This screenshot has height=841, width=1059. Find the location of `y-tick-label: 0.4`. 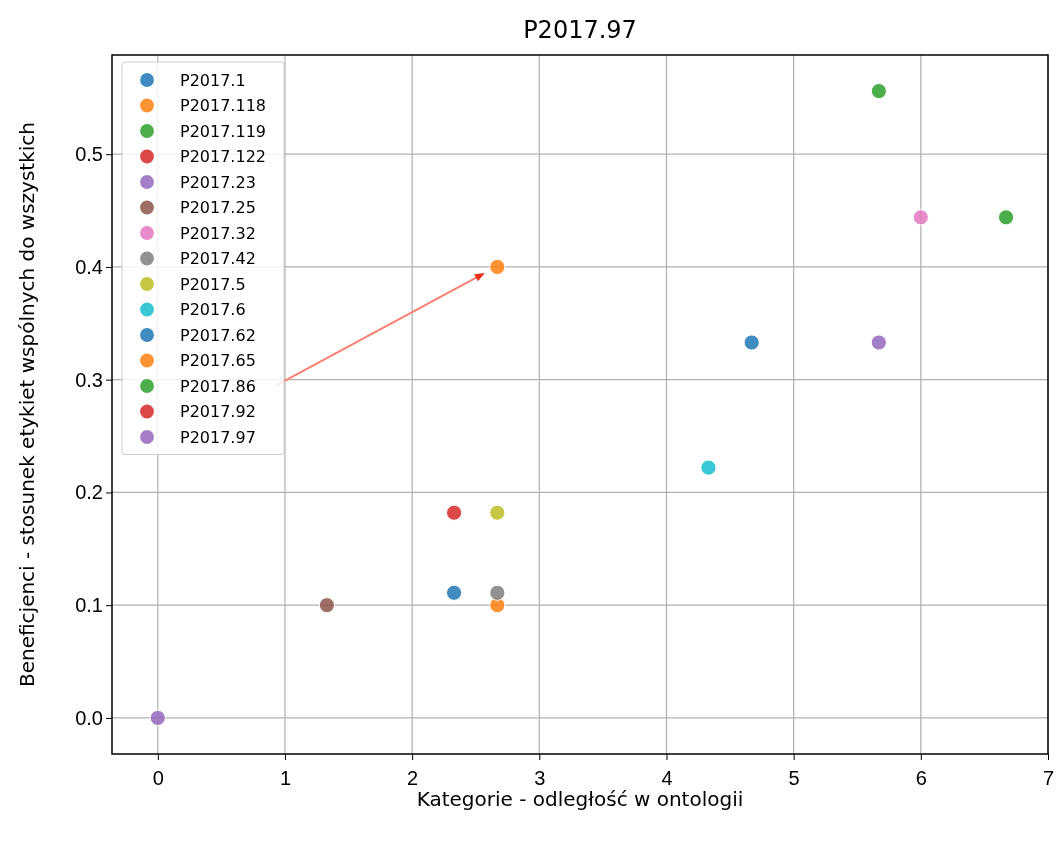

y-tick-label: 0.4 is located at coordinates (89, 266).